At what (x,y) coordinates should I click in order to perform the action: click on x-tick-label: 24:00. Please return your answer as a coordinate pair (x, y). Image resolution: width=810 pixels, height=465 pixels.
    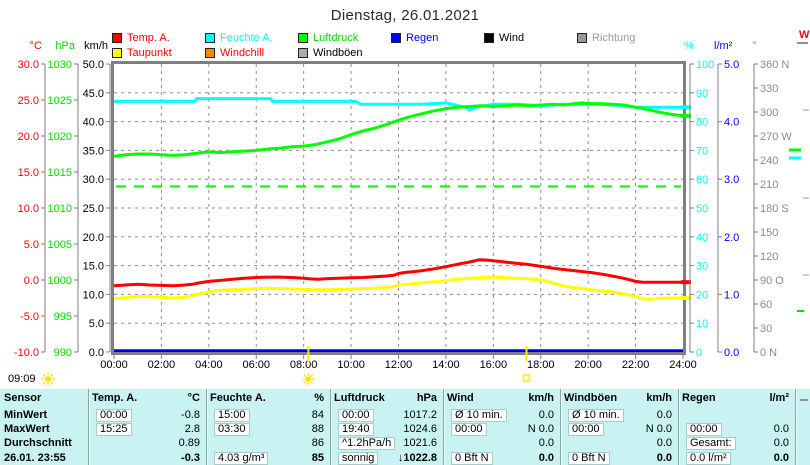
    Looking at the image, I should click on (683, 365).